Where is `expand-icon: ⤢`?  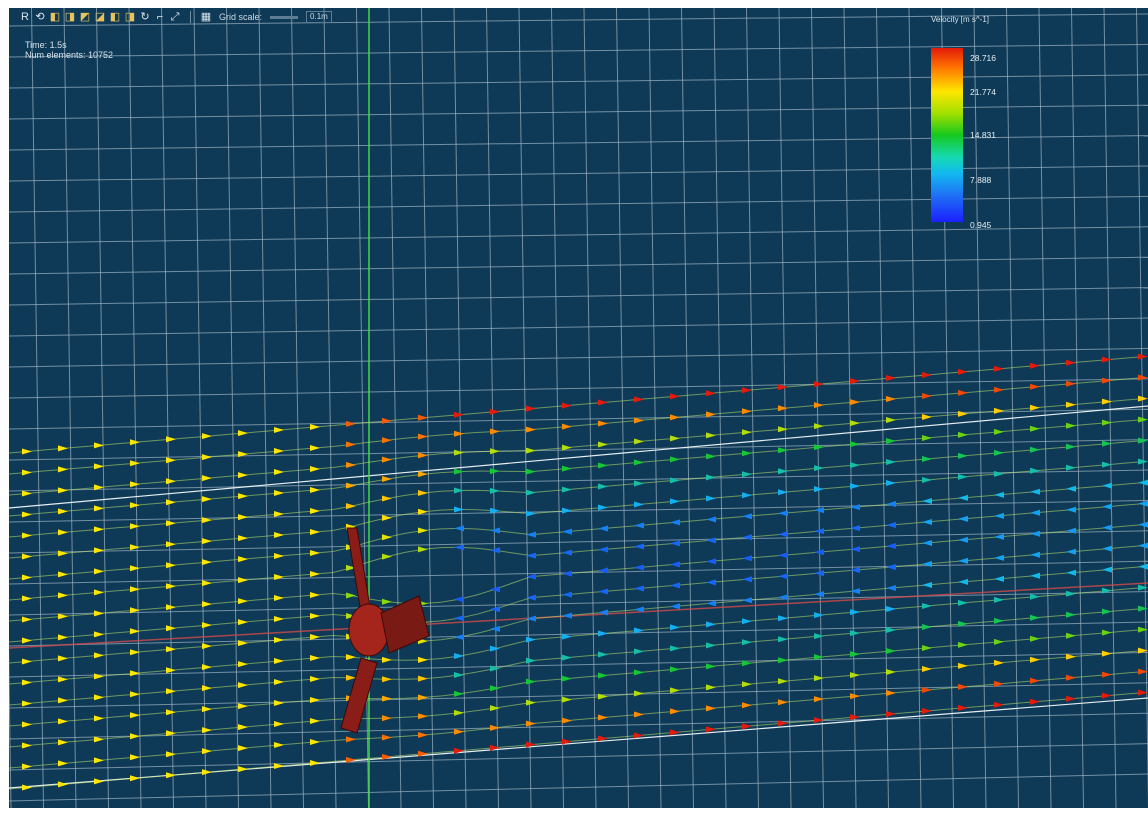 expand-icon: ⤢ is located at coordinates (175, 17).